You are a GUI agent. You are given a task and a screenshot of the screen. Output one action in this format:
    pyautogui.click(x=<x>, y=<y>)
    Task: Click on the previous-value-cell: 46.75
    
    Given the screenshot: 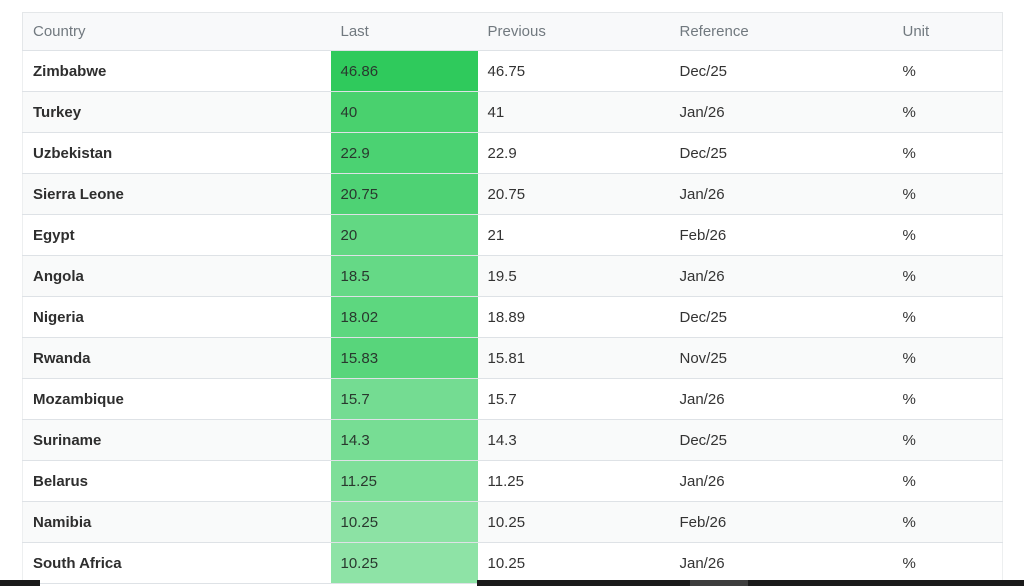 What is the action you would take?
    pyautogui.click(x=573, y=71)
    